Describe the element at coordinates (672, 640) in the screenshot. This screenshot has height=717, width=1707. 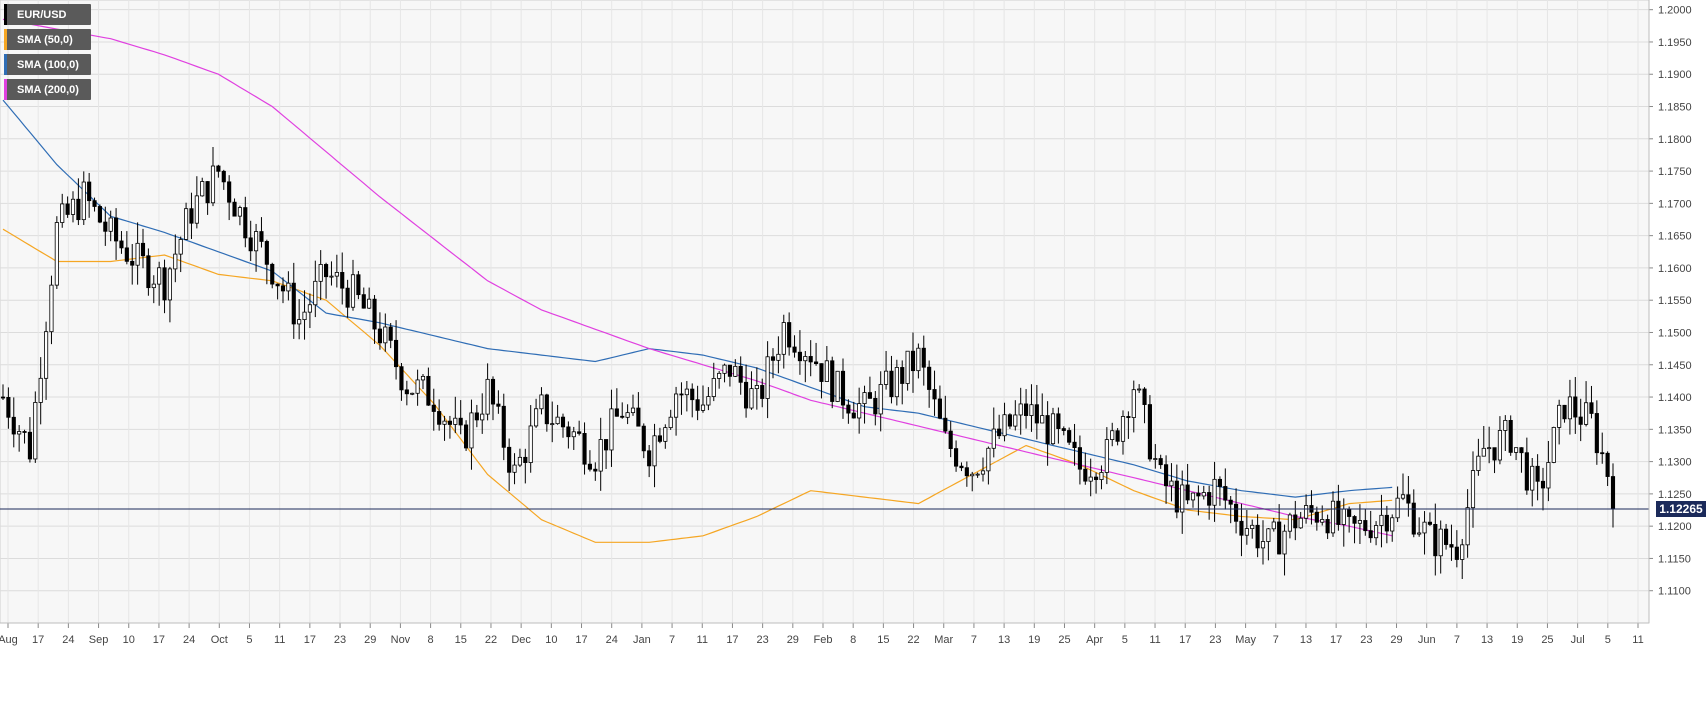
I see `x-tick-label: 7` at that location.